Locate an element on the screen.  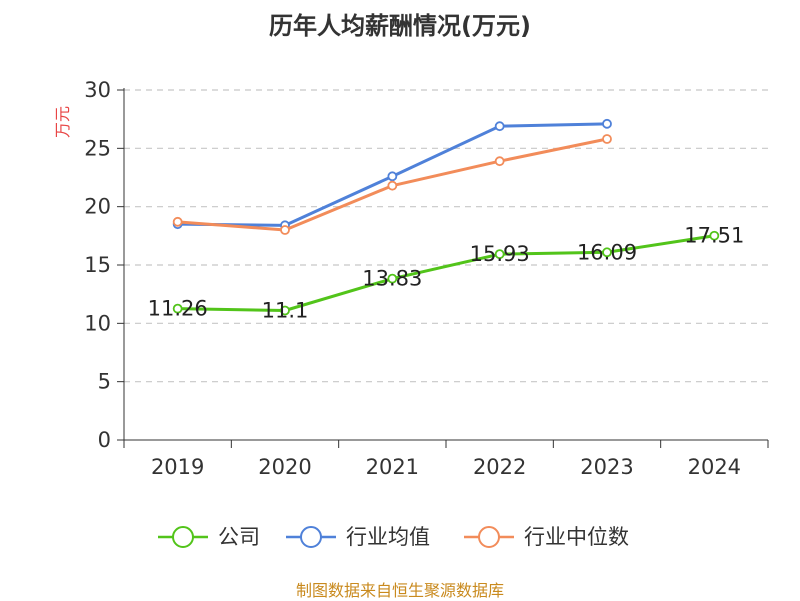
chart-title: 历年人均薪酬情况(万元) is located at coordinates (400, 26).